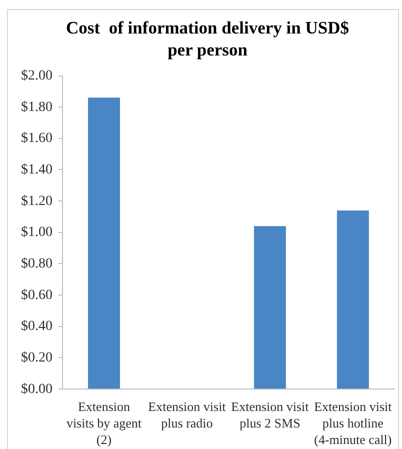  What do you see at coordinates (208, 38) in the screenshot?
I see `chart-title: Cost of information delivery in USD$ per person` at bounding box center [208, 38].